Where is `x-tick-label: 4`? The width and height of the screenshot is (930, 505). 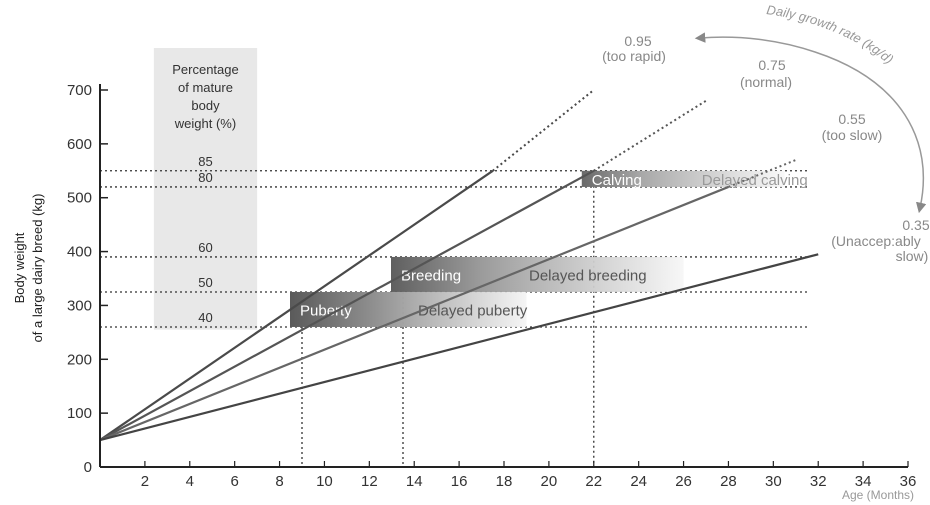
x-tick-label: 4 is located at coordinates (190, 481).